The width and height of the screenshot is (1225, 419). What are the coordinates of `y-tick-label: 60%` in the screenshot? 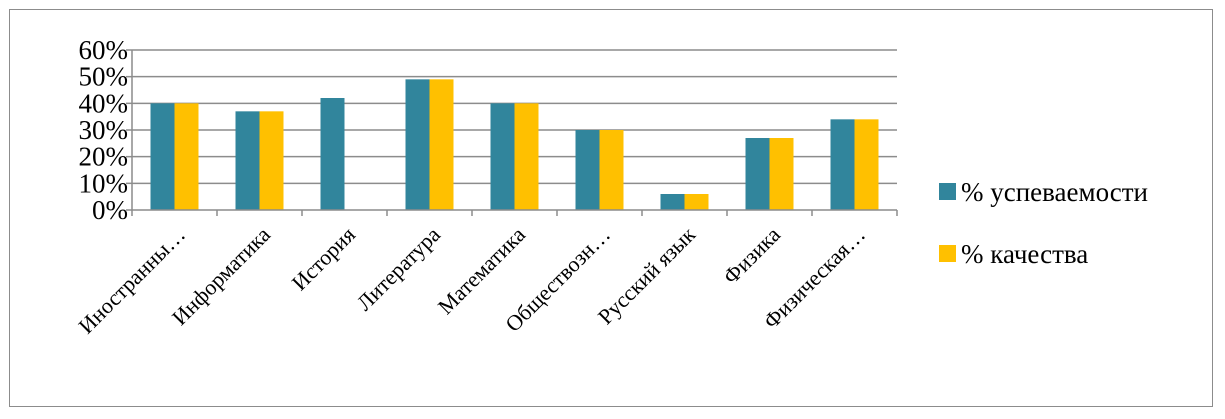 It's located at (104, 50).